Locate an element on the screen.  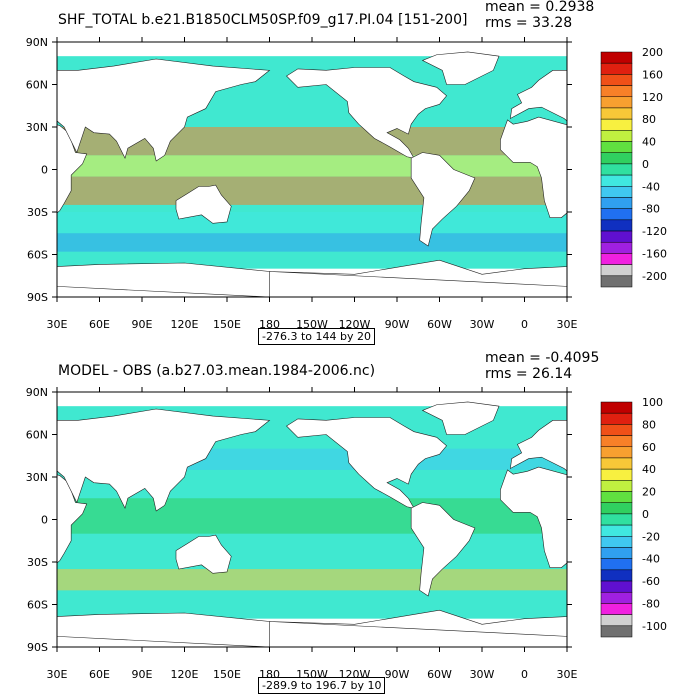
colorbar-label: -20 is located at coordinates (651, 536).